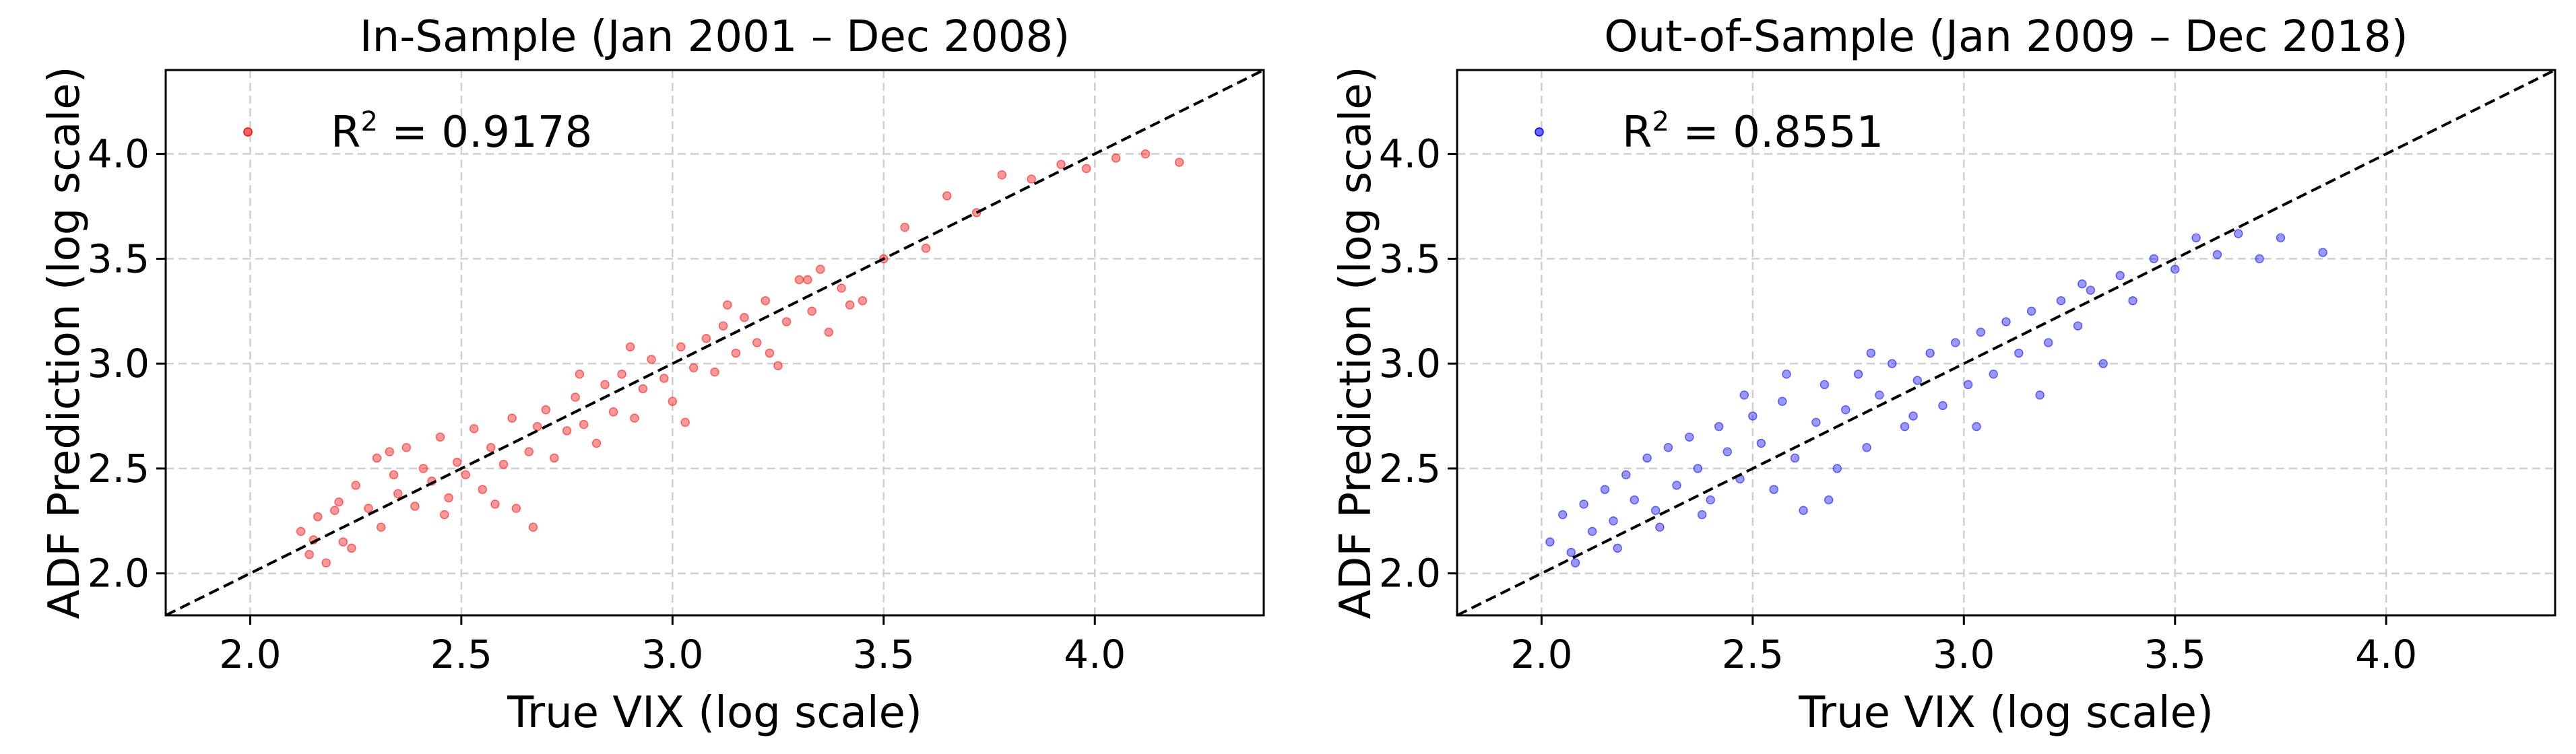 The image size is (2576, 754). What do you see at coordinates (1541, 654) in the screenshot?
I see `x-tick-label: 2.0` at bounding box center [1541, 654].